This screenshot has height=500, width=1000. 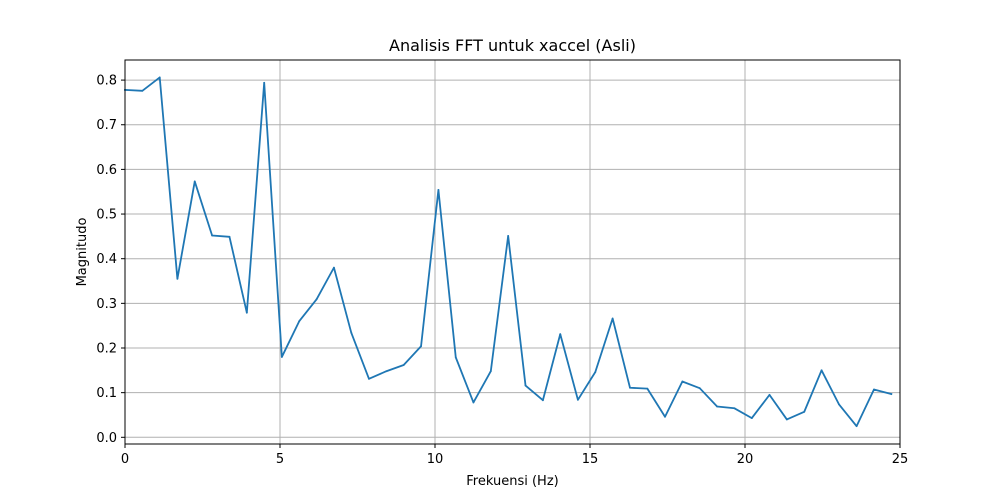 I want to click on y-tick-label: 0.4, so click(x=106, y=259).